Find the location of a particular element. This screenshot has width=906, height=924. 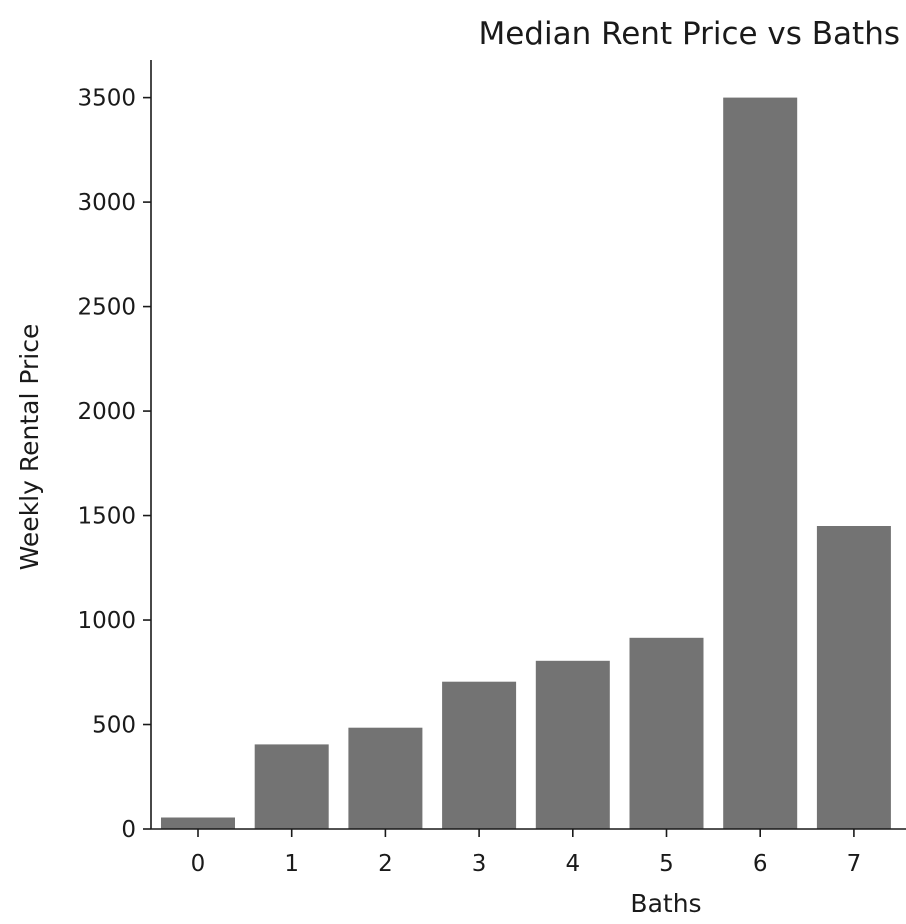

x-tick-label: 3 is located at coordinates (479, 864).